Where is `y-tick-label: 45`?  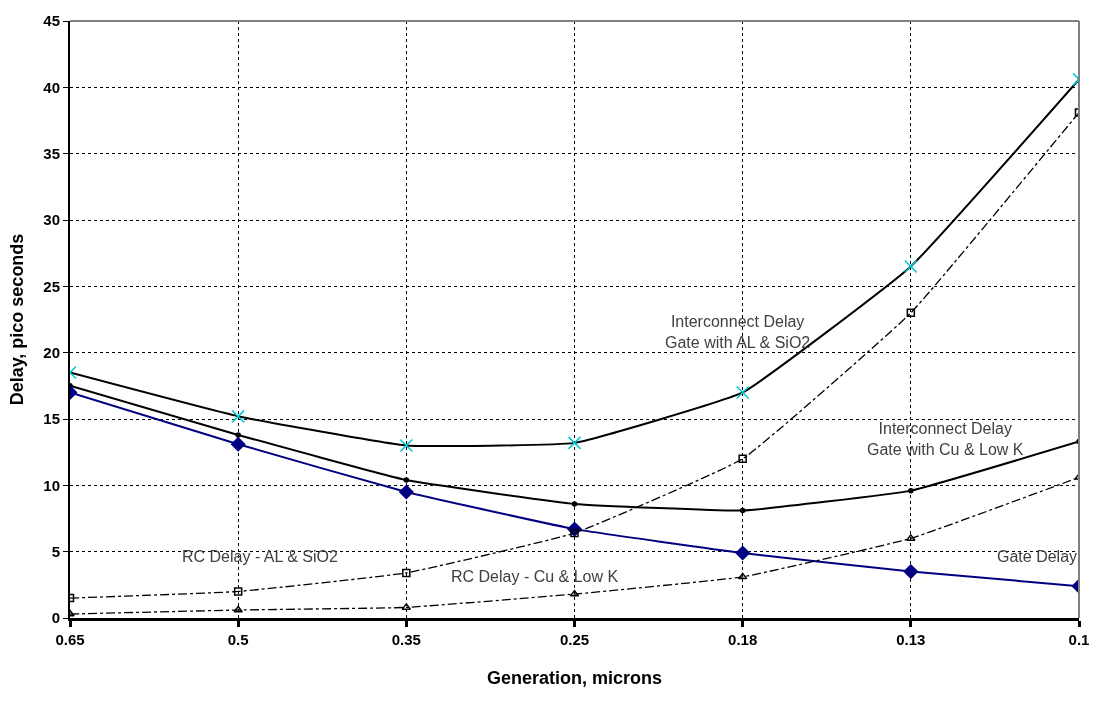 y-tick-label: 45 is located at coordinates (51, 21).